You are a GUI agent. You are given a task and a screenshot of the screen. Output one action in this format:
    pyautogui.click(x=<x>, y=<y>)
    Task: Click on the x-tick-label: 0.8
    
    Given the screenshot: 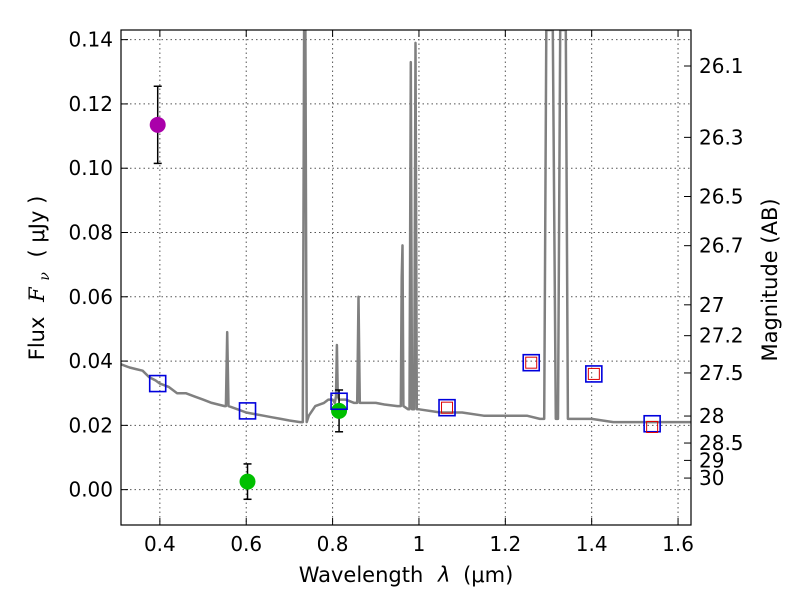 What is the action you would take?
    pyautogui.click(x=333, y=544)
    